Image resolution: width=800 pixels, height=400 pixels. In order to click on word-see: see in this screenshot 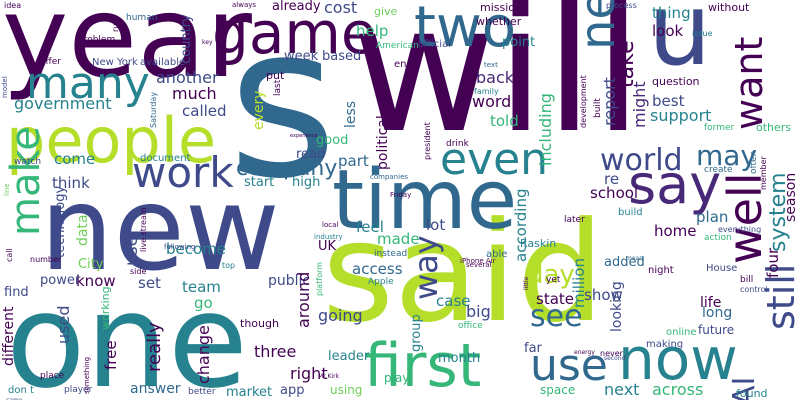, I will do `click(556, 316)`.